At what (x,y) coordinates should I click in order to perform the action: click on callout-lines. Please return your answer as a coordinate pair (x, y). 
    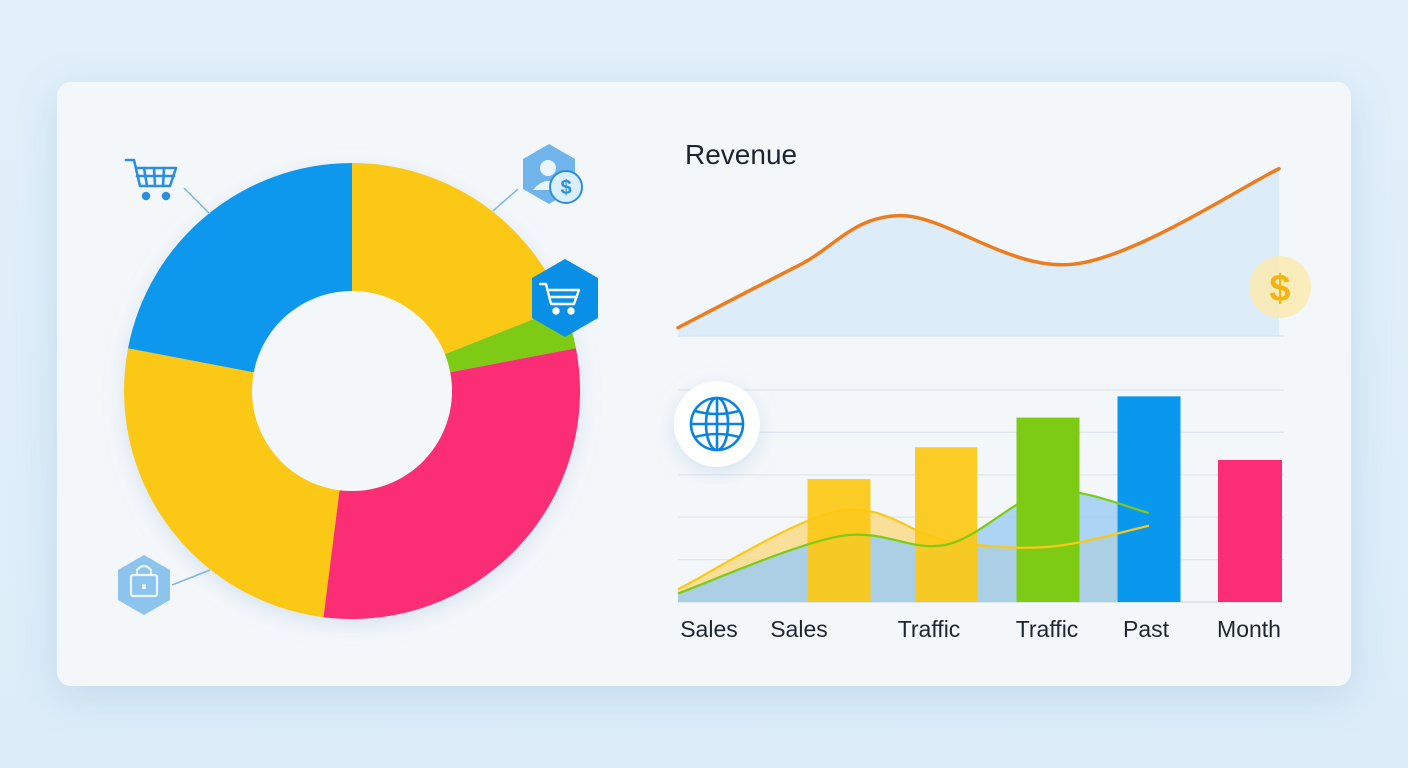
    Looking at the image, I should click on (345, 386).